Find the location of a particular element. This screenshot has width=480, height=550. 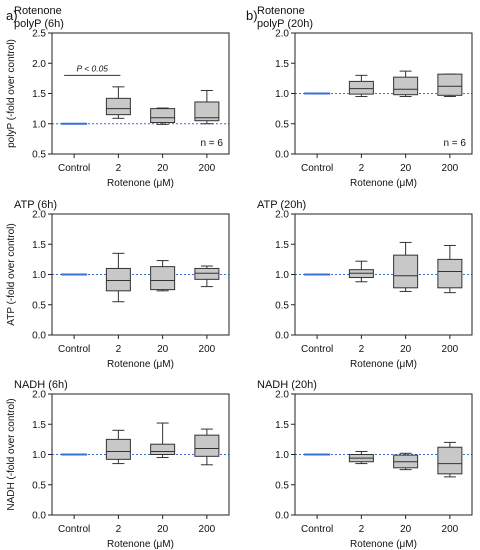

chart-title: polyP (6h) is located at coordinates (39, 24).